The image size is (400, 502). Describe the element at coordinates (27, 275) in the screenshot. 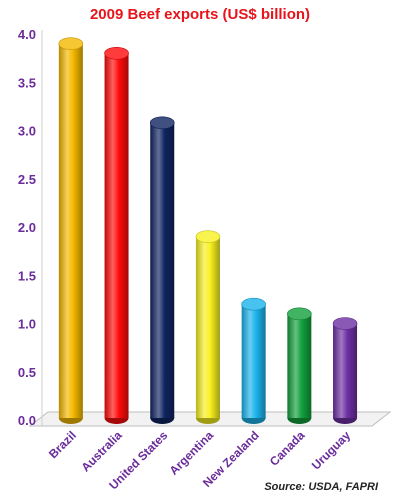

I see `y-tick-label: 1.5` at that location.